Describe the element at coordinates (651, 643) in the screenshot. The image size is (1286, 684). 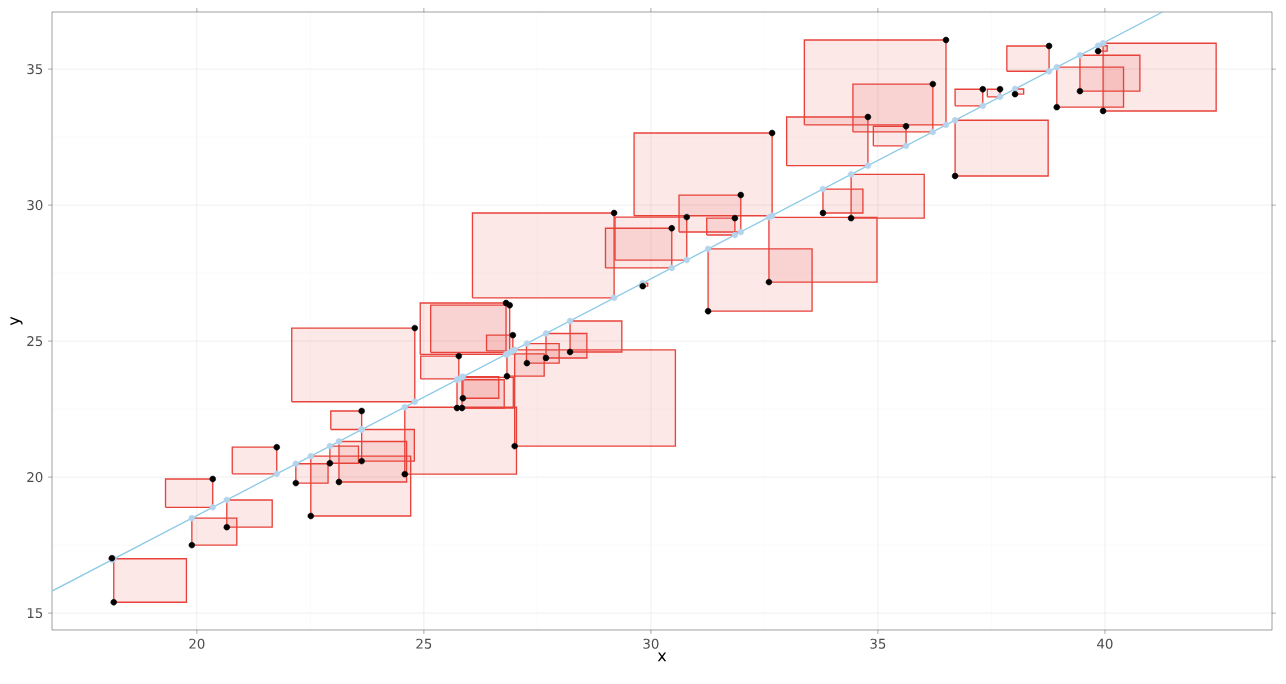
I see `x-tick-label: 30` at that location.